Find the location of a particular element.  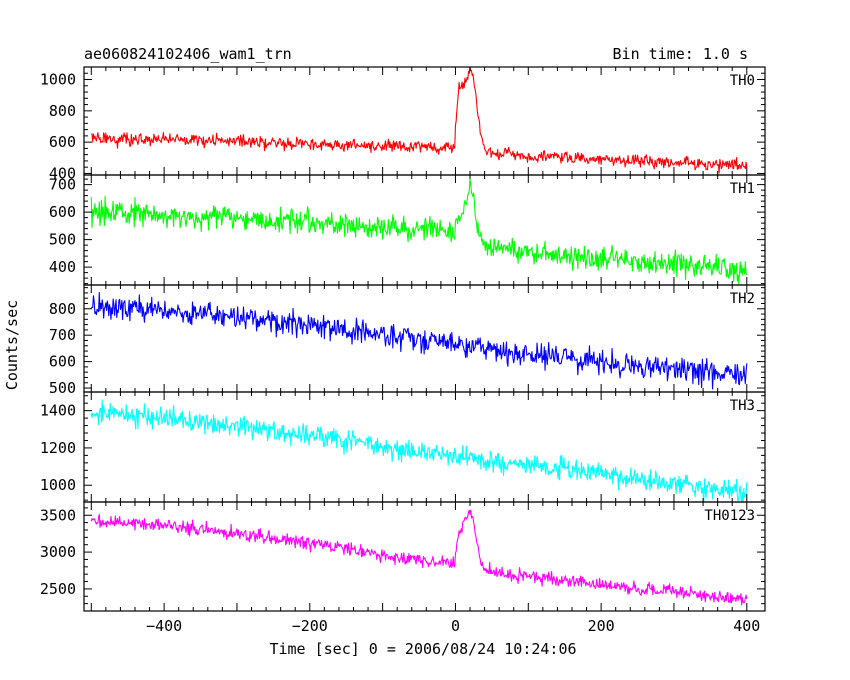

panel-th3: 1000 1200 1400 TH3 is located at coordinates (403, 447).